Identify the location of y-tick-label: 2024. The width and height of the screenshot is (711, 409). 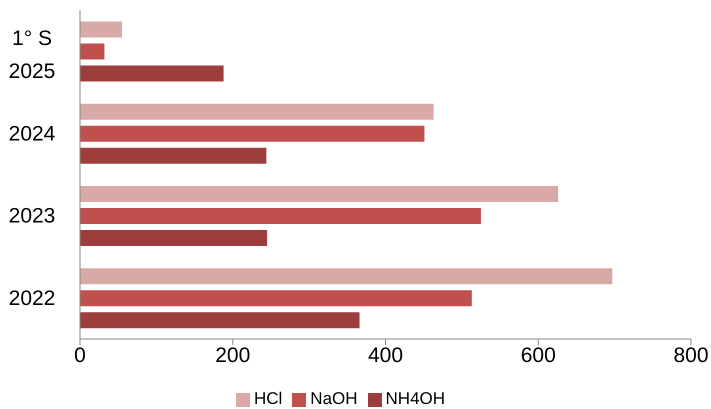
(32, 134).